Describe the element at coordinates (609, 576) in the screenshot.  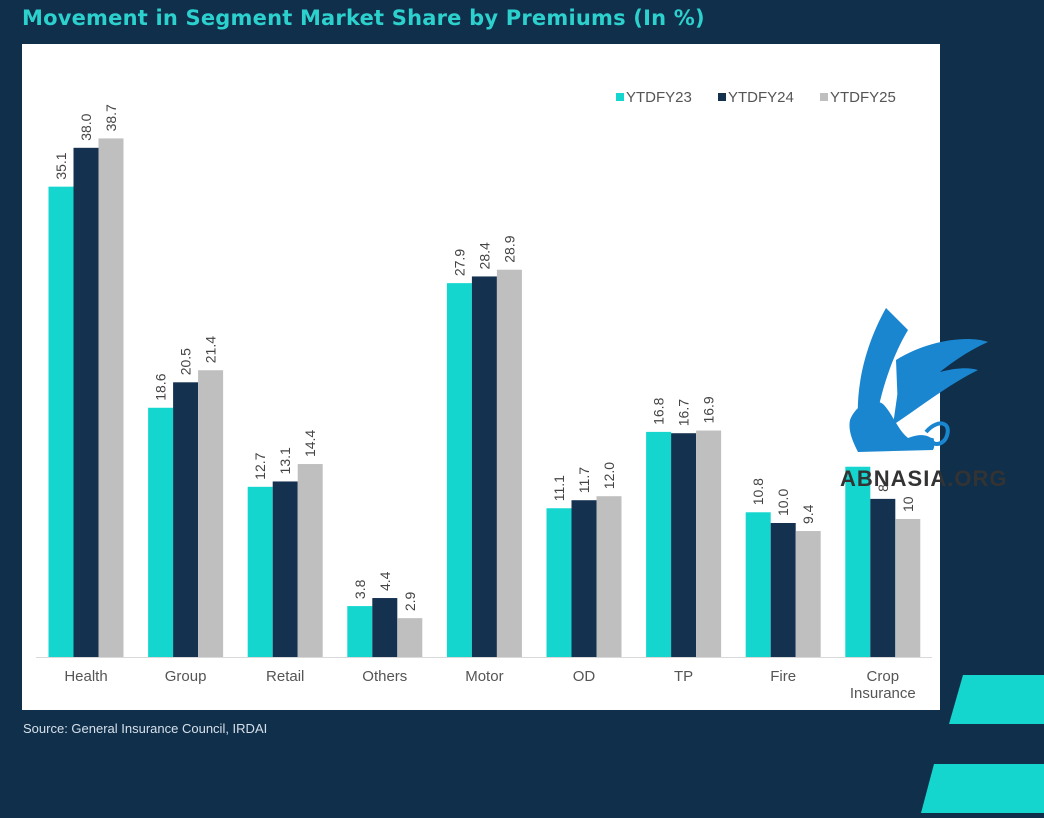
I see `bar-ytdfy25-od` at that location.